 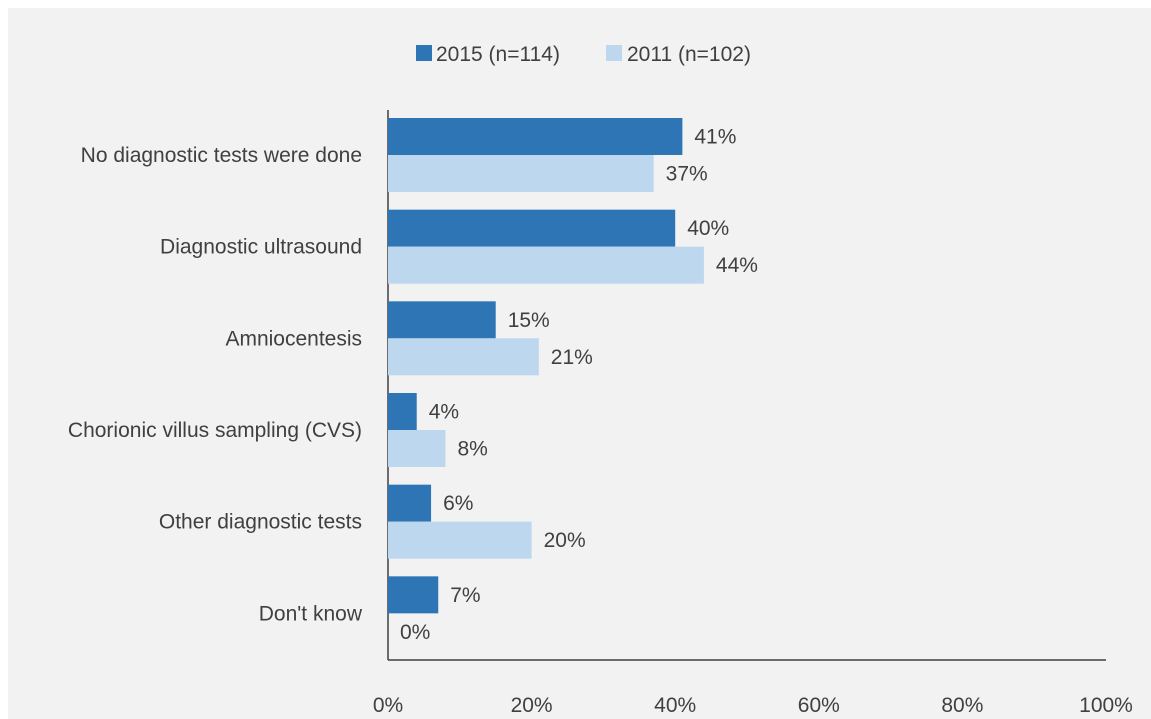 What do you see at coordinates (737, 265) in the screenshot?
I see `data-label: 44%` at bounding box center [737, 265].